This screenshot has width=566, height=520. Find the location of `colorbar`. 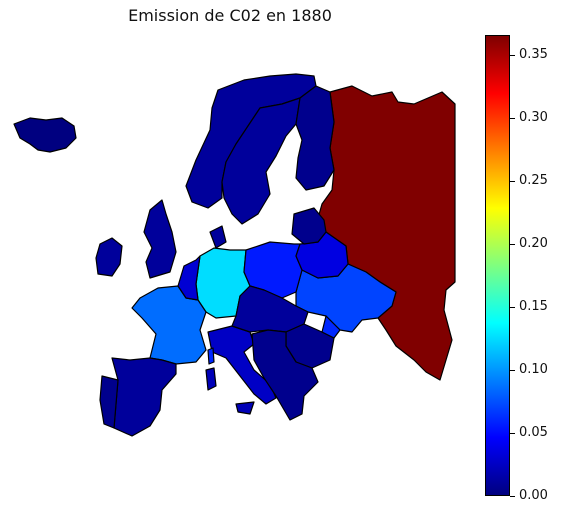

colorbar is located at coordinates (497, 265).